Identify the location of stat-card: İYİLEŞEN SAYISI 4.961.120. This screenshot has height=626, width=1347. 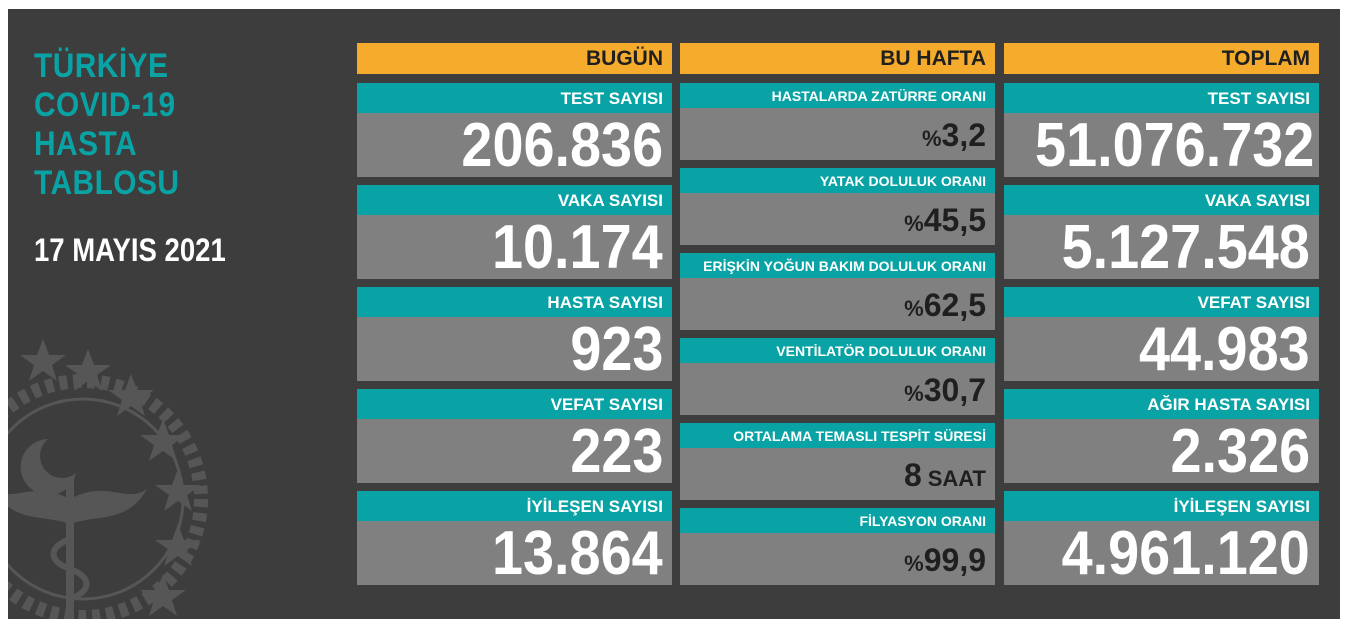
(1161, 539).